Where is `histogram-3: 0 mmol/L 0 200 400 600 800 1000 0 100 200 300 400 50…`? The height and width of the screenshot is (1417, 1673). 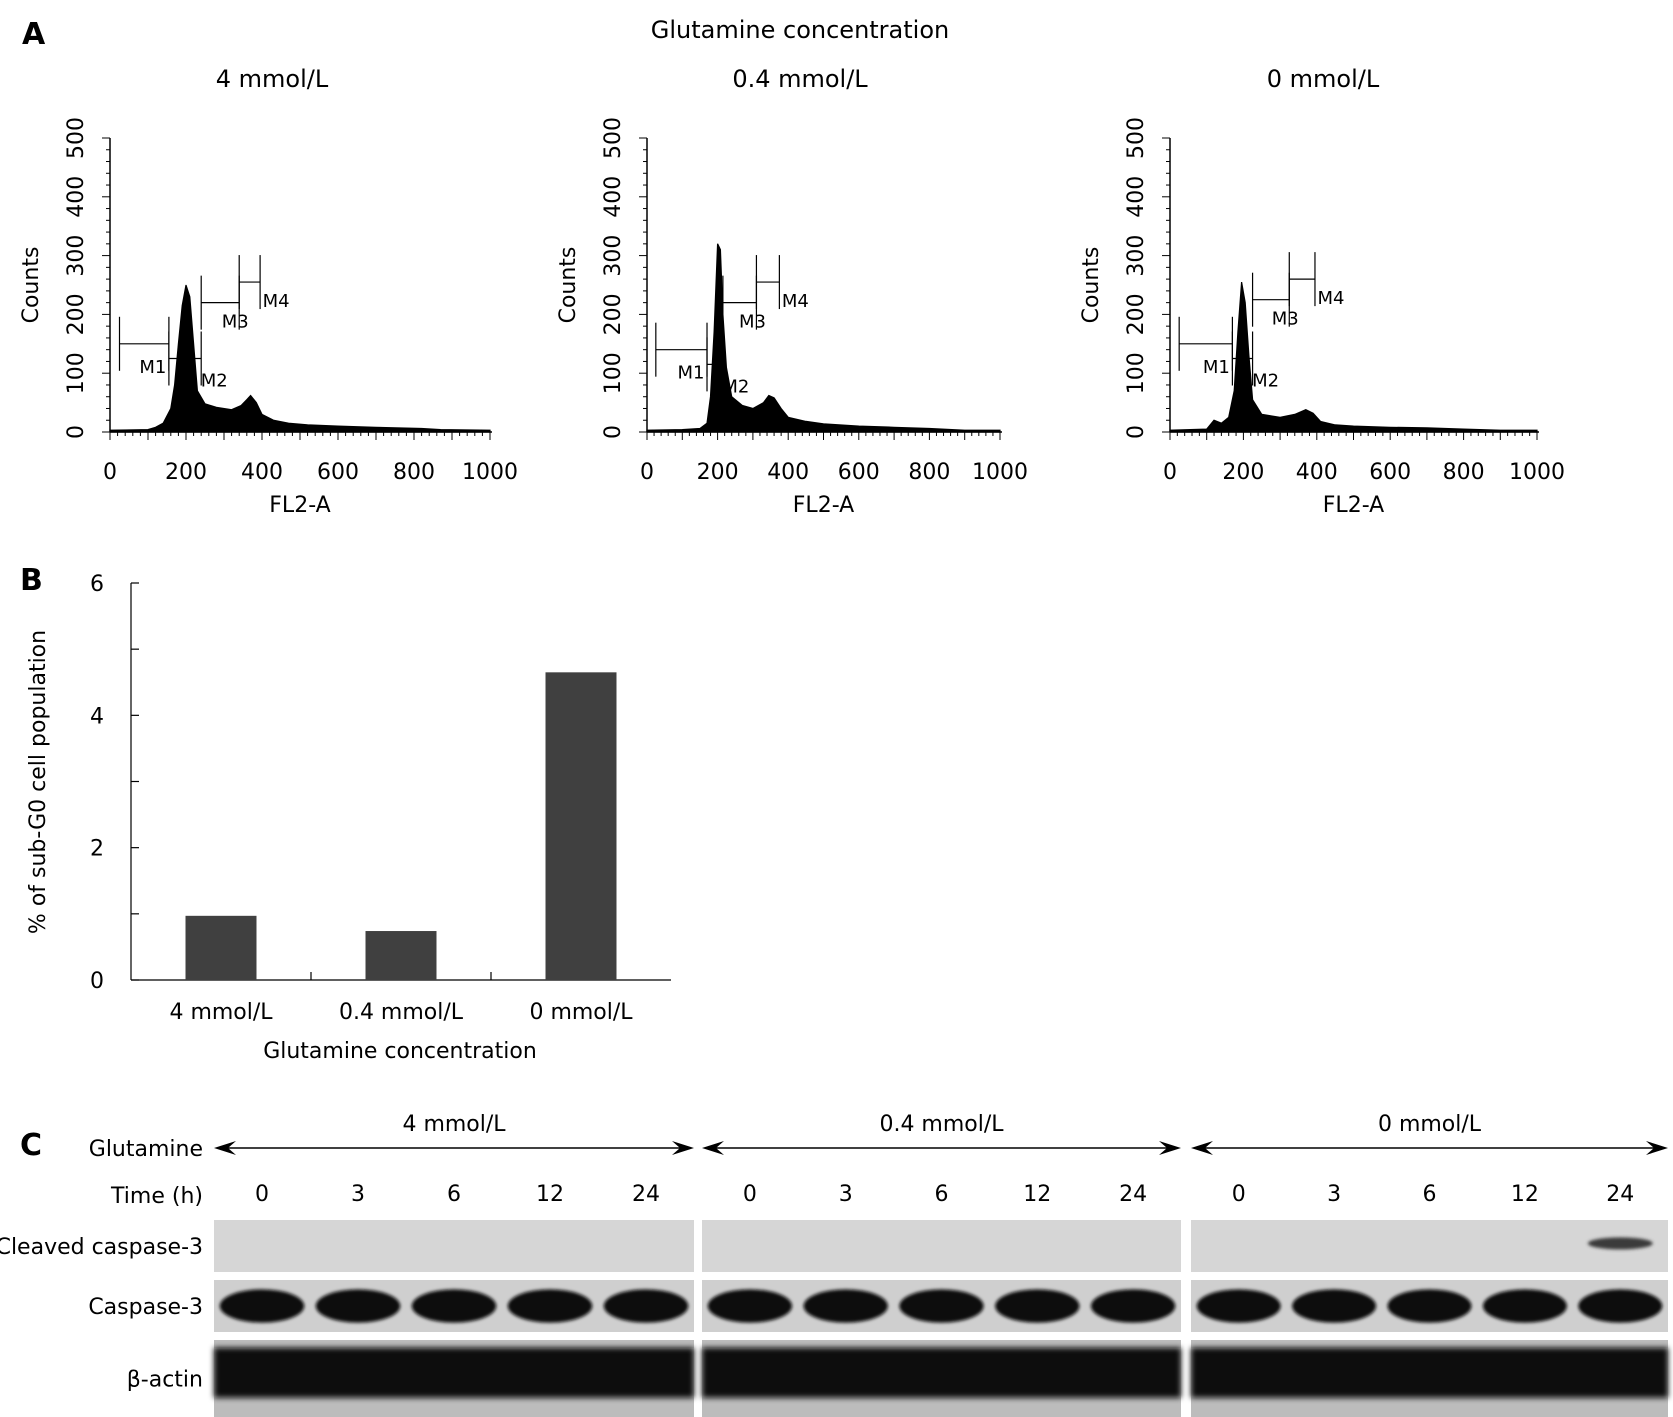
histogram-3: 0 mmol/L 0 200 400 600 800 1000 0 100 200 300 400 50… is located at coordinates (1322, 291).